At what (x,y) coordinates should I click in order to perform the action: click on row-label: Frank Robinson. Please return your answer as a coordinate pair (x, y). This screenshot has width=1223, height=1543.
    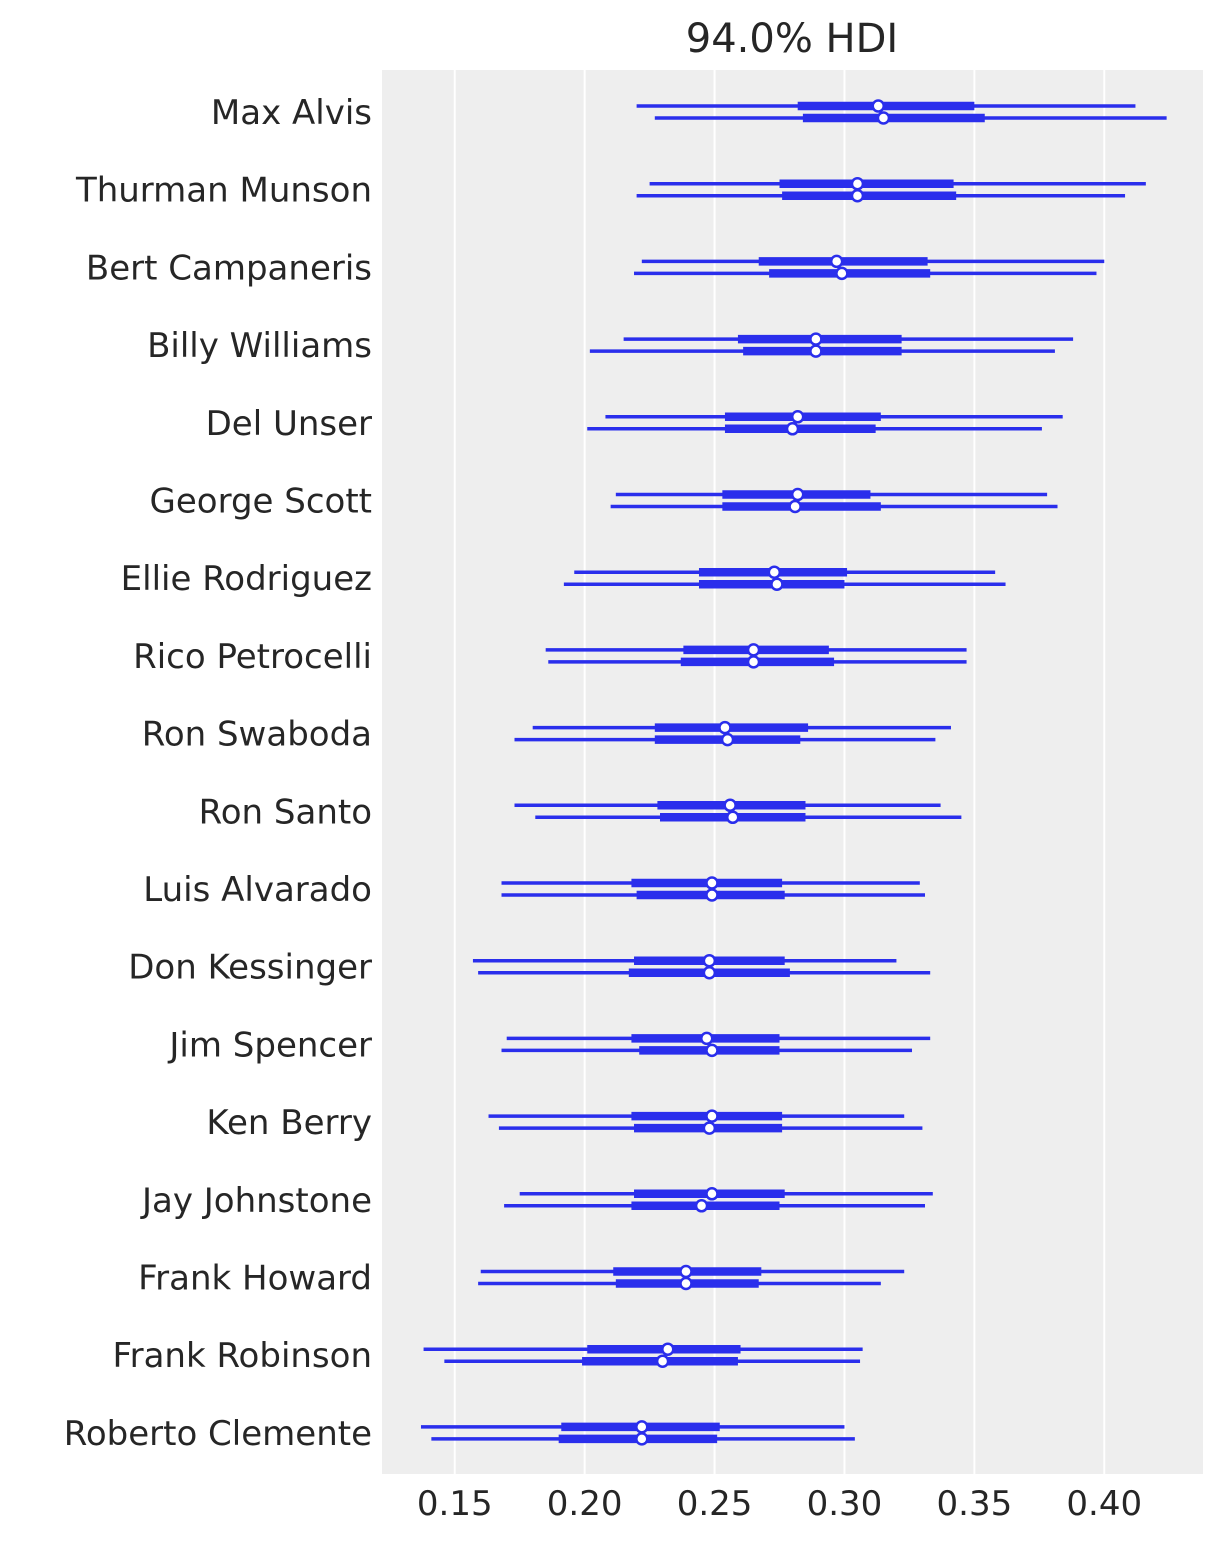
    Looking at the image, I should click on (242, 1356).